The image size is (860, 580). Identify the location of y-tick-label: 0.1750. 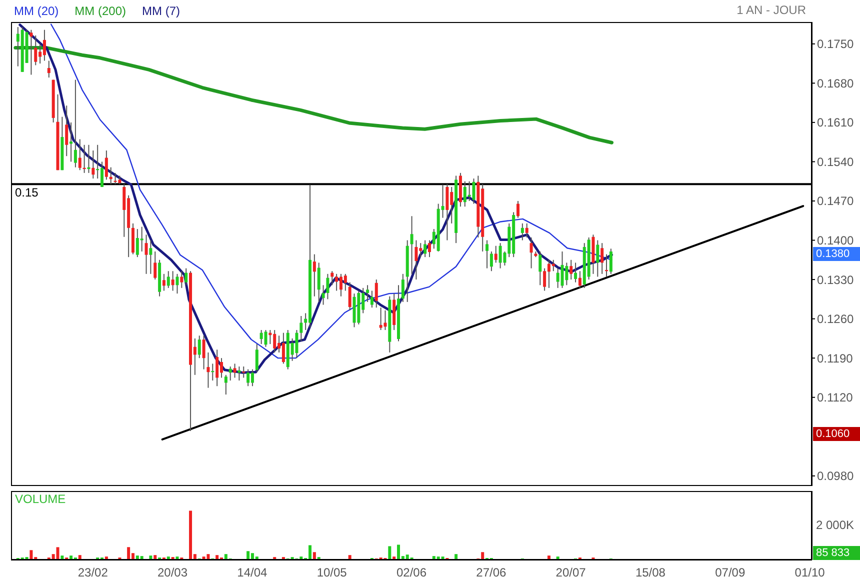
(835, 44).